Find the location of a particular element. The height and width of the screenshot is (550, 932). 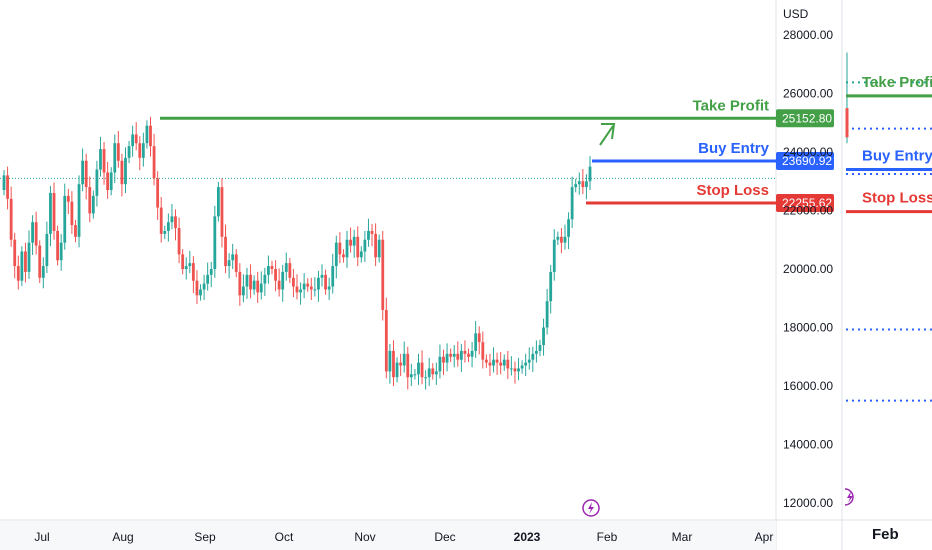

currency-label: USD is located at coordinates (796, 14).